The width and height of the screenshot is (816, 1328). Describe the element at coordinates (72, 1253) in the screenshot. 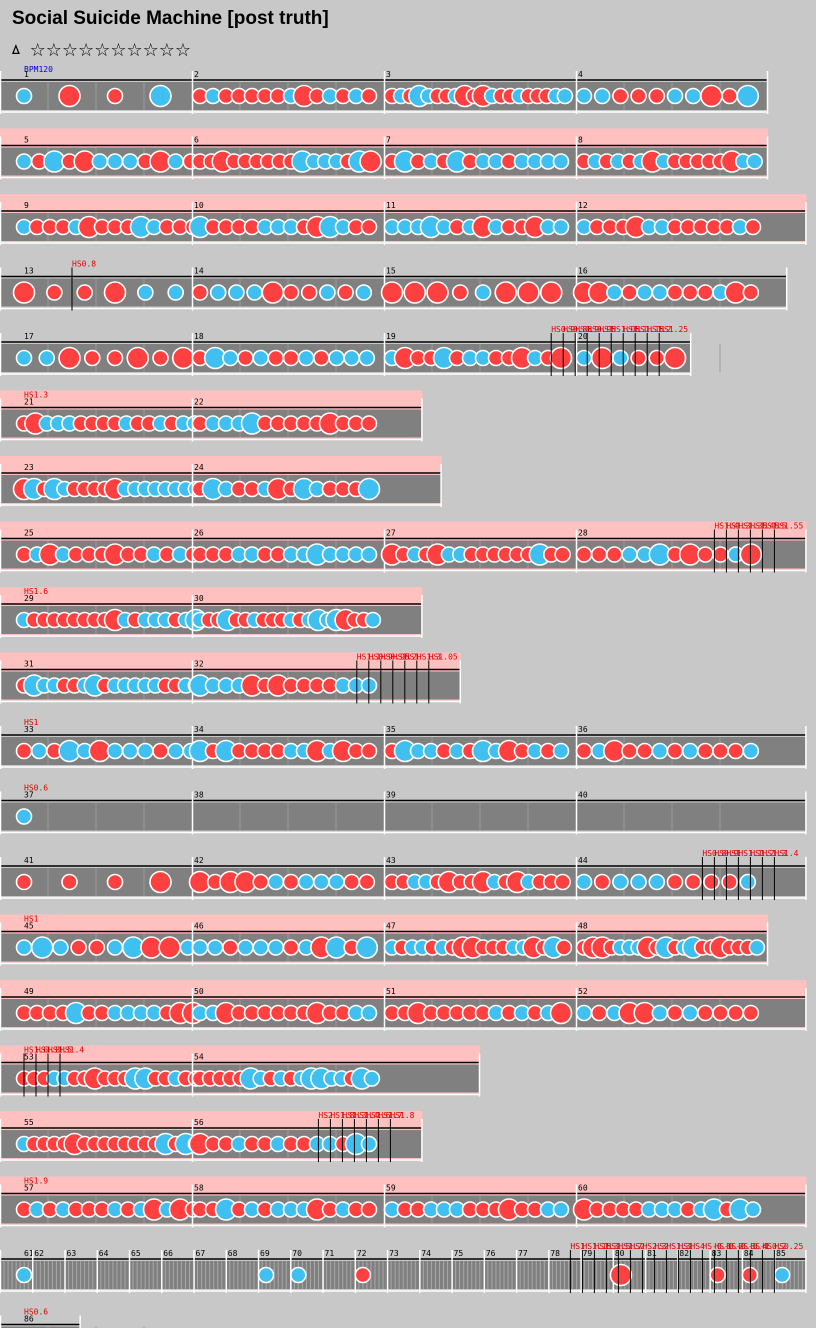

I see `measure-number: 63` at that location.